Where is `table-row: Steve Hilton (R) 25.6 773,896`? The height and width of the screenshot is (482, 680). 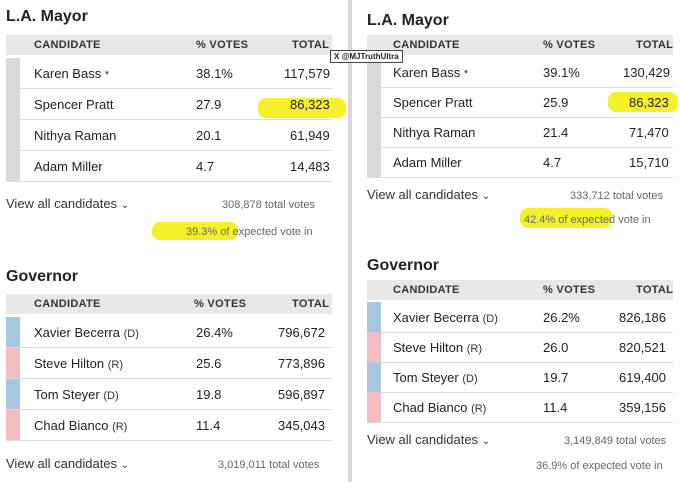
table-row: Steve Hilton (R) 25.6 773,896 is located at coordinates (169, 363).